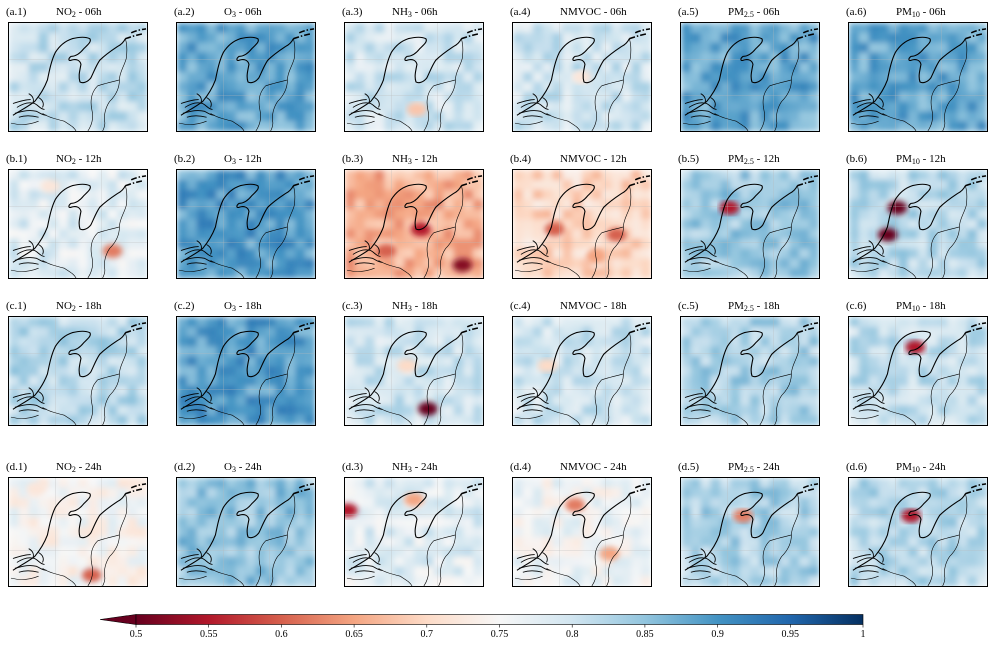 This screenshot has height=646, width=997. What do you see at coordinates (64, 12) in the screenshot?
I see `pollutant-name: NO` at bounding box center [64, 12].